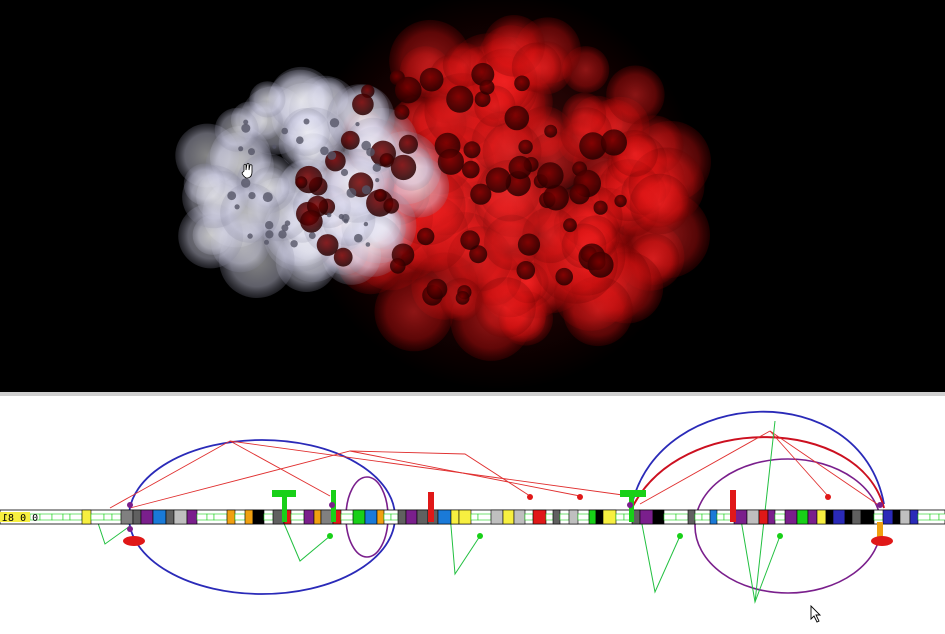 This screenshot has height=634, width=945. What do you see at coordinates (816, 614) in the screenshot?
I see `arrow-pointer-icon` at bounding box center [816, 614].